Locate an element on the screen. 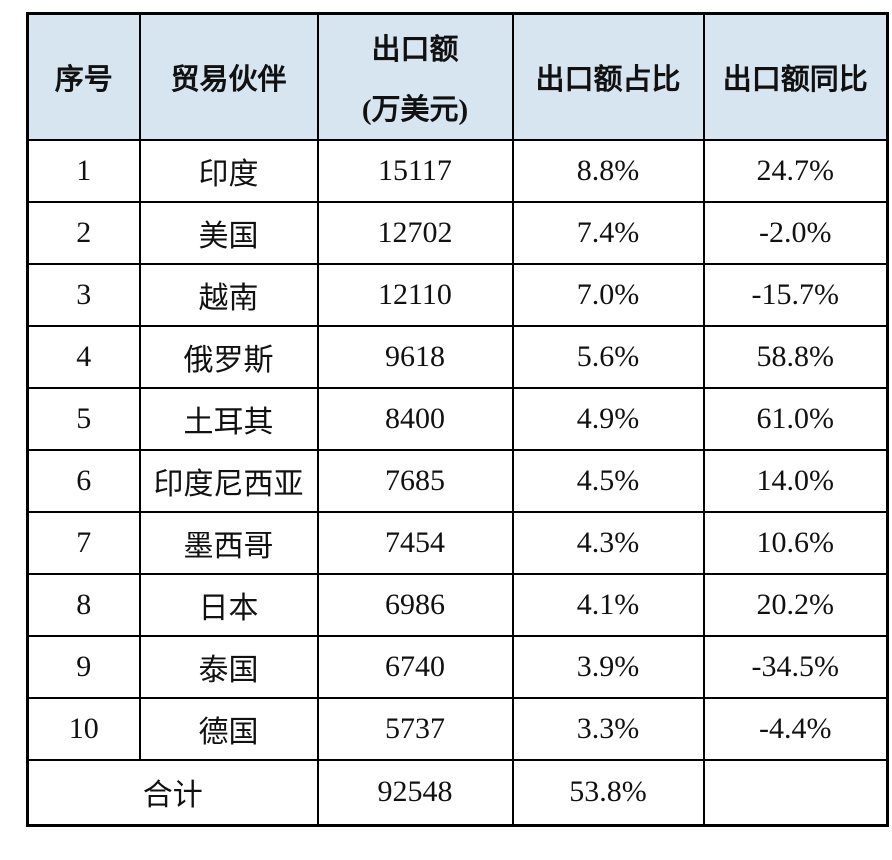 The image size is (892, 860). header-rank: 序号 is located at coordinates (83, 76).